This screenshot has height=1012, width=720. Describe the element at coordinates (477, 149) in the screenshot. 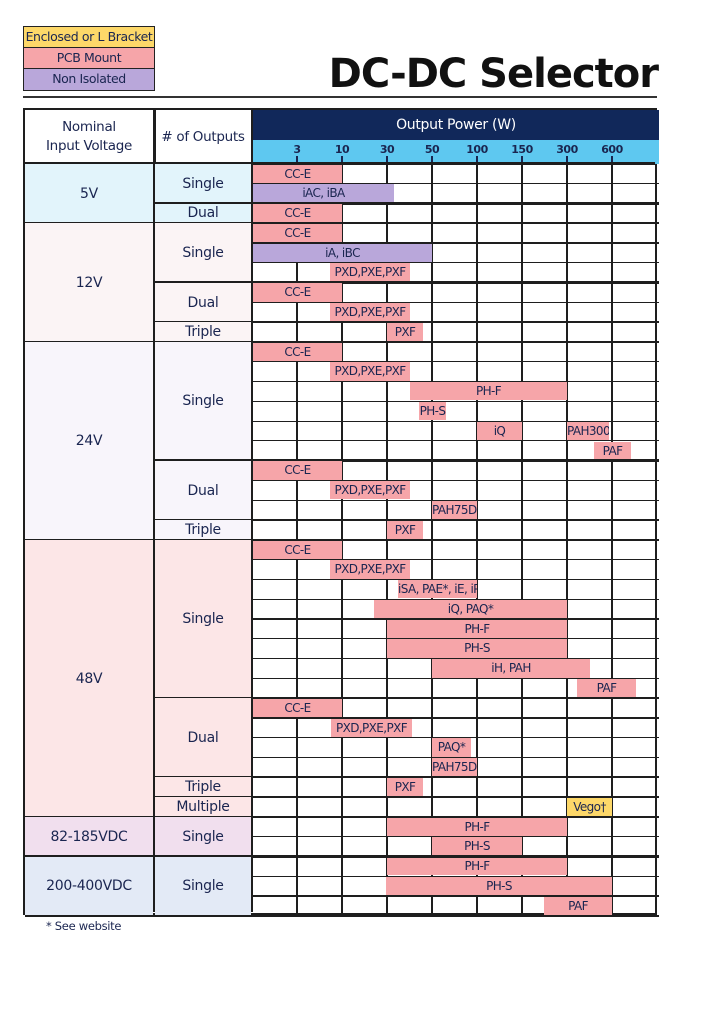

I see `tick-label: 100` at that location.